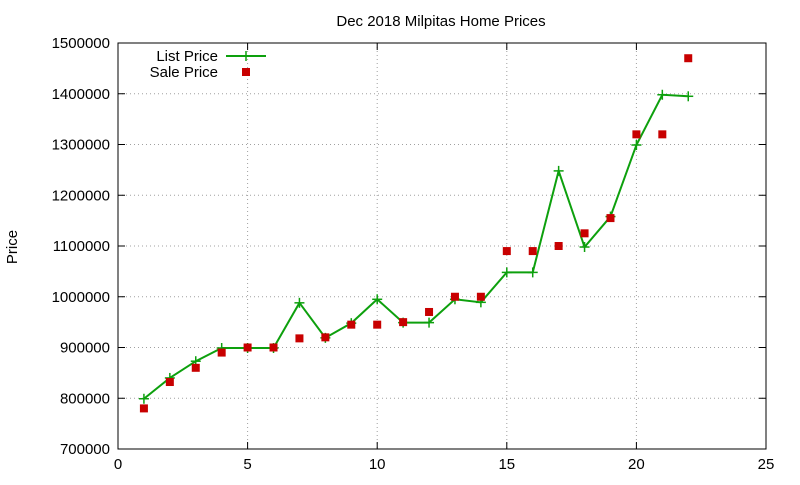  What do you see at coordinates (377, 464) in the screenshot?
I see `x-tick-label: 10` at bounding box center [377, 464].